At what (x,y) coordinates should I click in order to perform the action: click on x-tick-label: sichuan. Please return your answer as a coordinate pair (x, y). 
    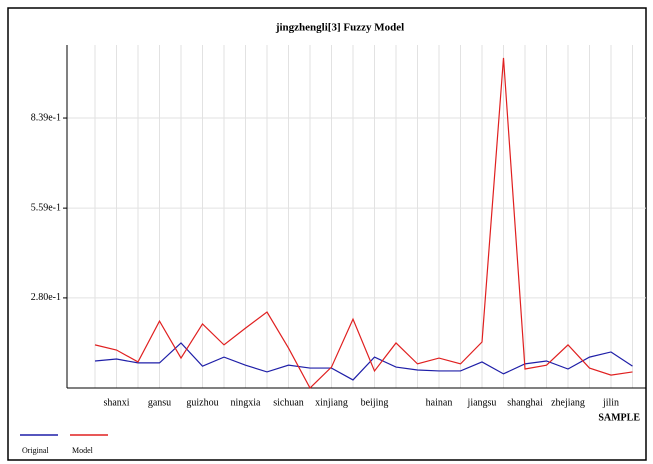
    Looking at the image, I should click on (288, 402).